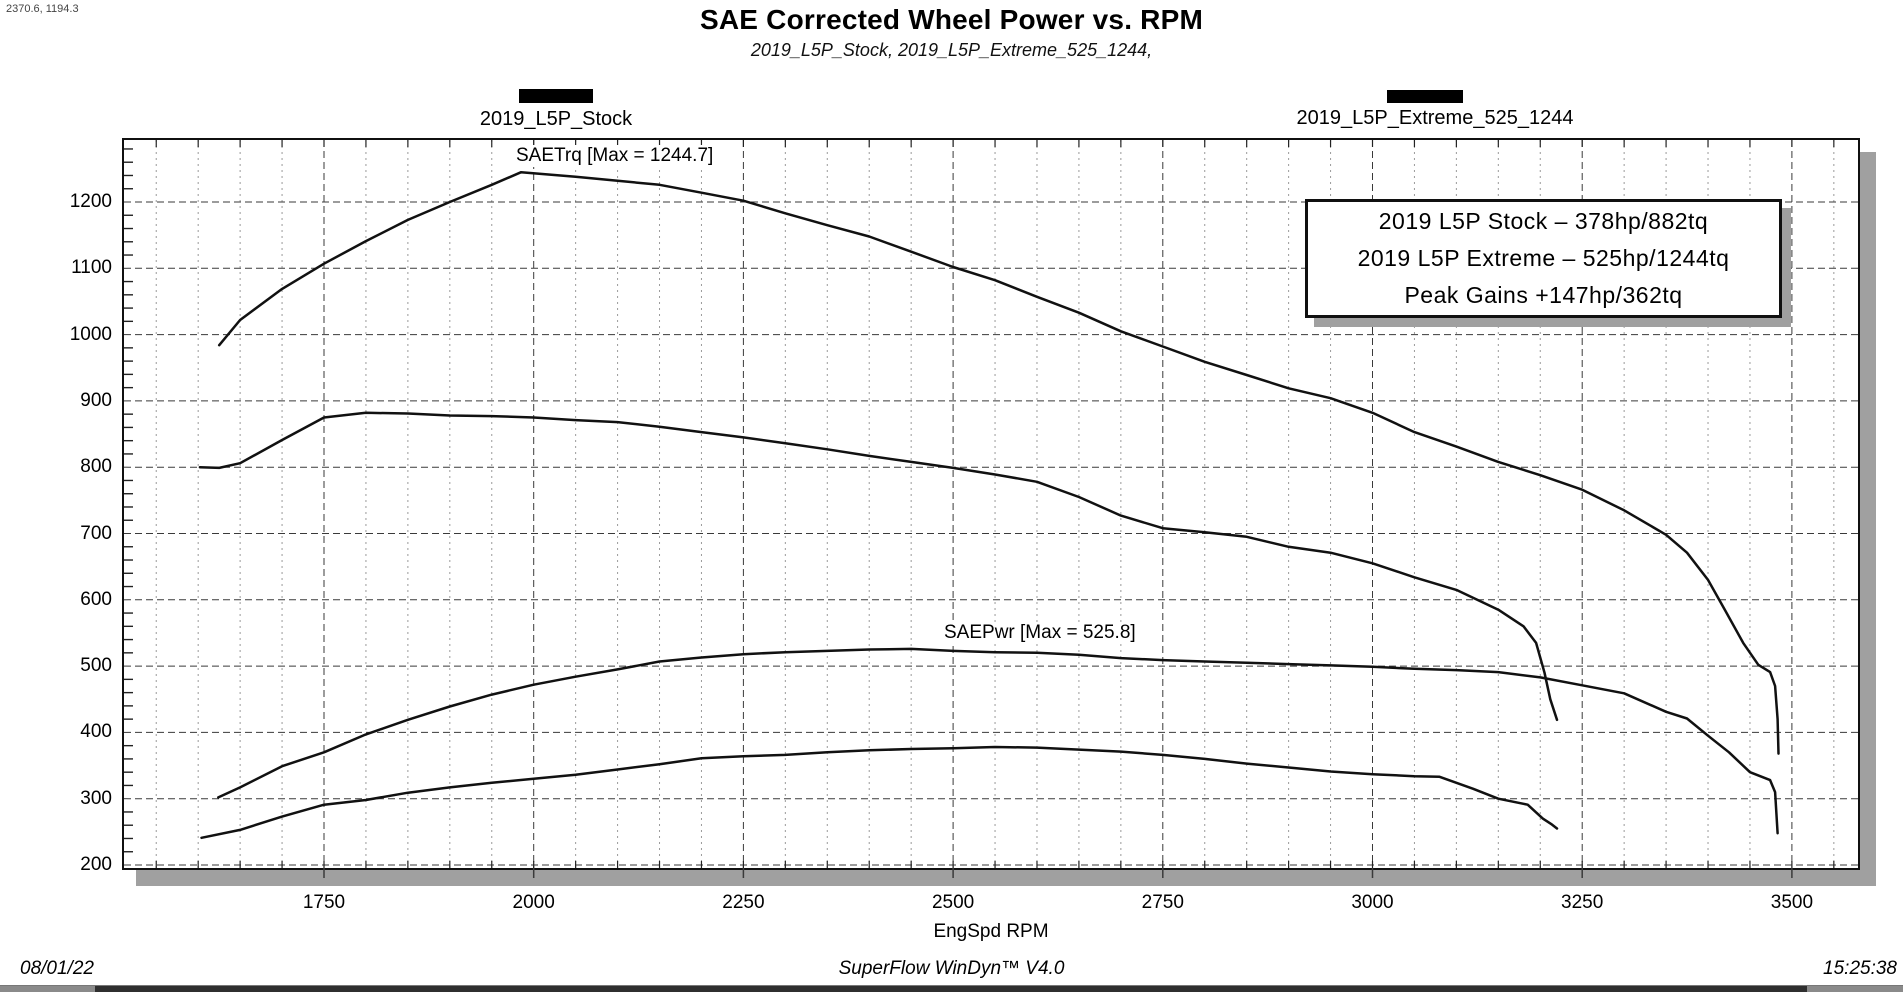 The height and width of the screenshot is (992, 1903). Describe the element at coordinates (90, 334) in the screenshot. I see `y-tick-label: 1000` at that location.